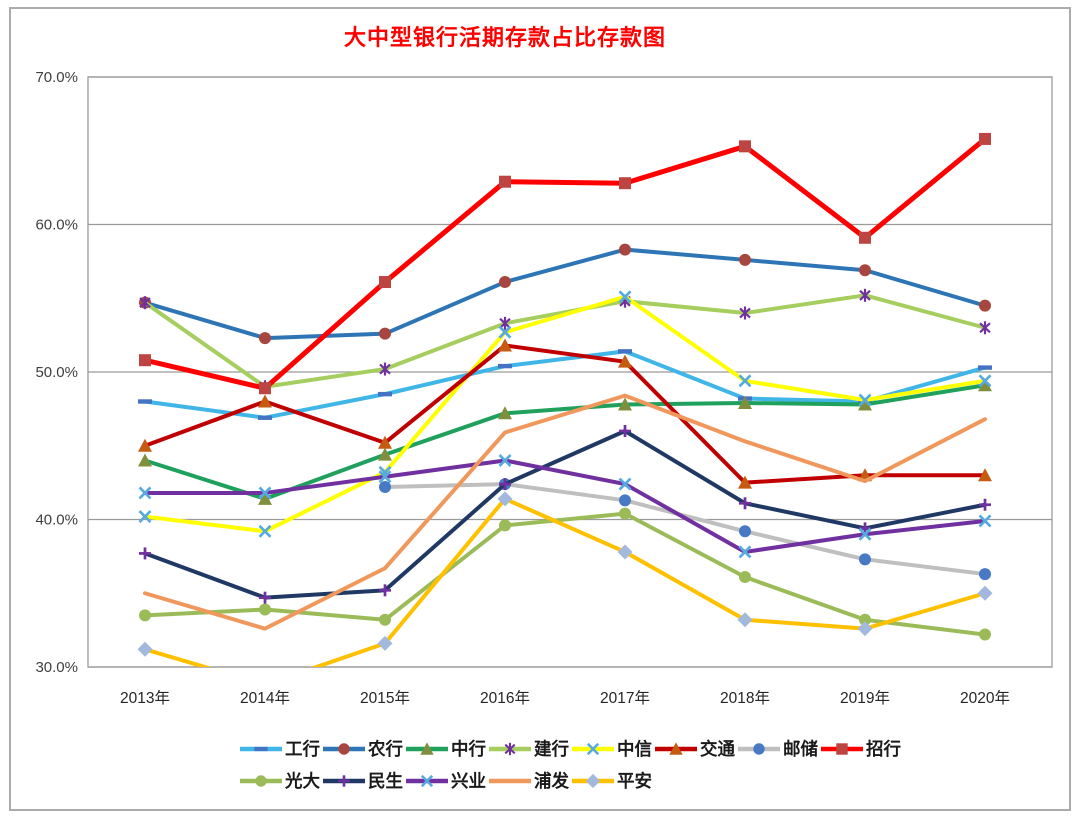 This screenshot has width=1080, height=818. What do you see at coordinates (717, 750) in the screenshot?
I see `legend-label-bocom: 交通` at bounding box center [717, 750].